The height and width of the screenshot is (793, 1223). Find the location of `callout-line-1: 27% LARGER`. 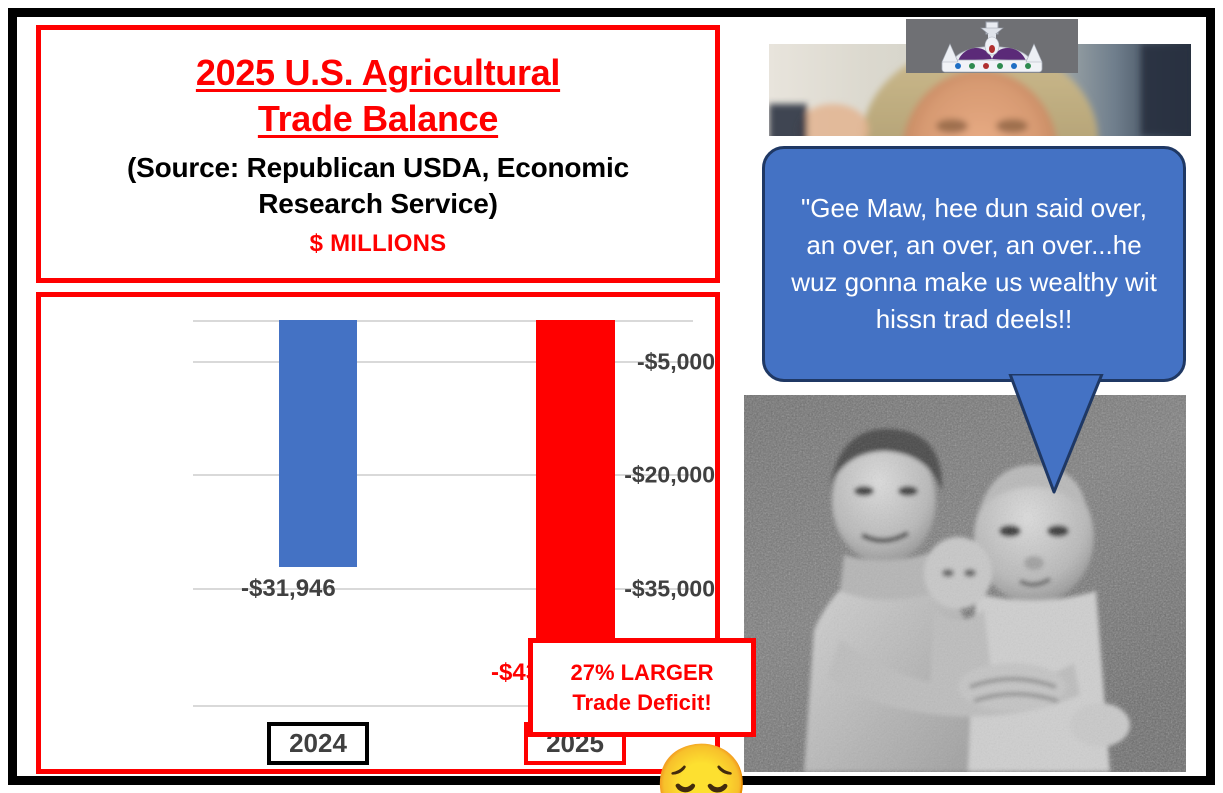

callout-line-1: 27% LARGER is located at coordinates (642, 673).